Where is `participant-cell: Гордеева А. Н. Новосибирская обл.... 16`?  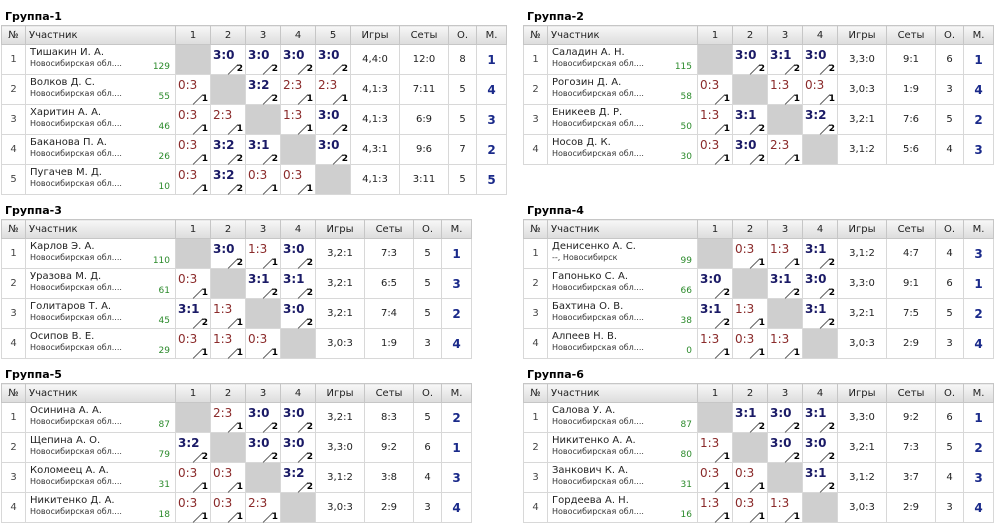 participant-cell: Гордеева А. Н. Новосибирская обл.... 16 is located at coordinates (622, 507).